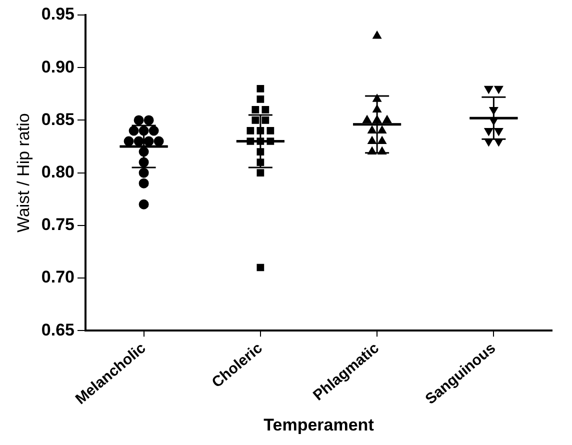 The image size is (572, 445). I want to click on x-axis-title: Temperament, so click(319, 424).